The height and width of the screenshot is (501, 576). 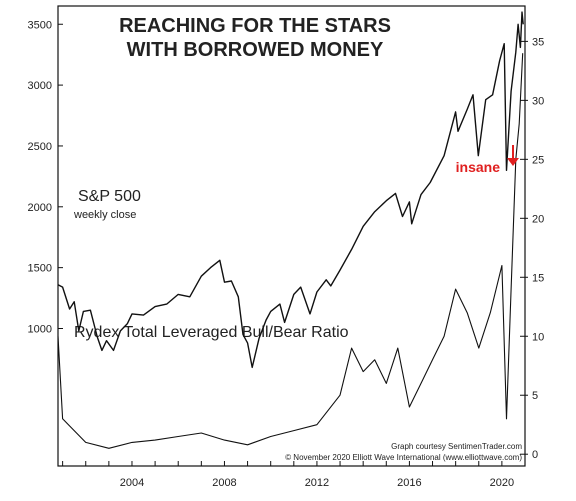 I want to click on x-tick-label: 2020, so click(x=502, y=483).